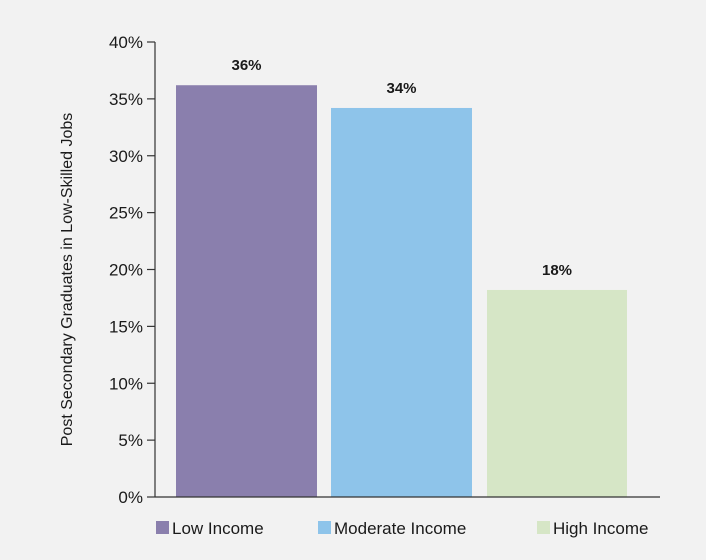  What do you see at coordinates (126, 383) in the screenshot?
I see `y-tick-label: 10%` at bounding box center [126, 383].